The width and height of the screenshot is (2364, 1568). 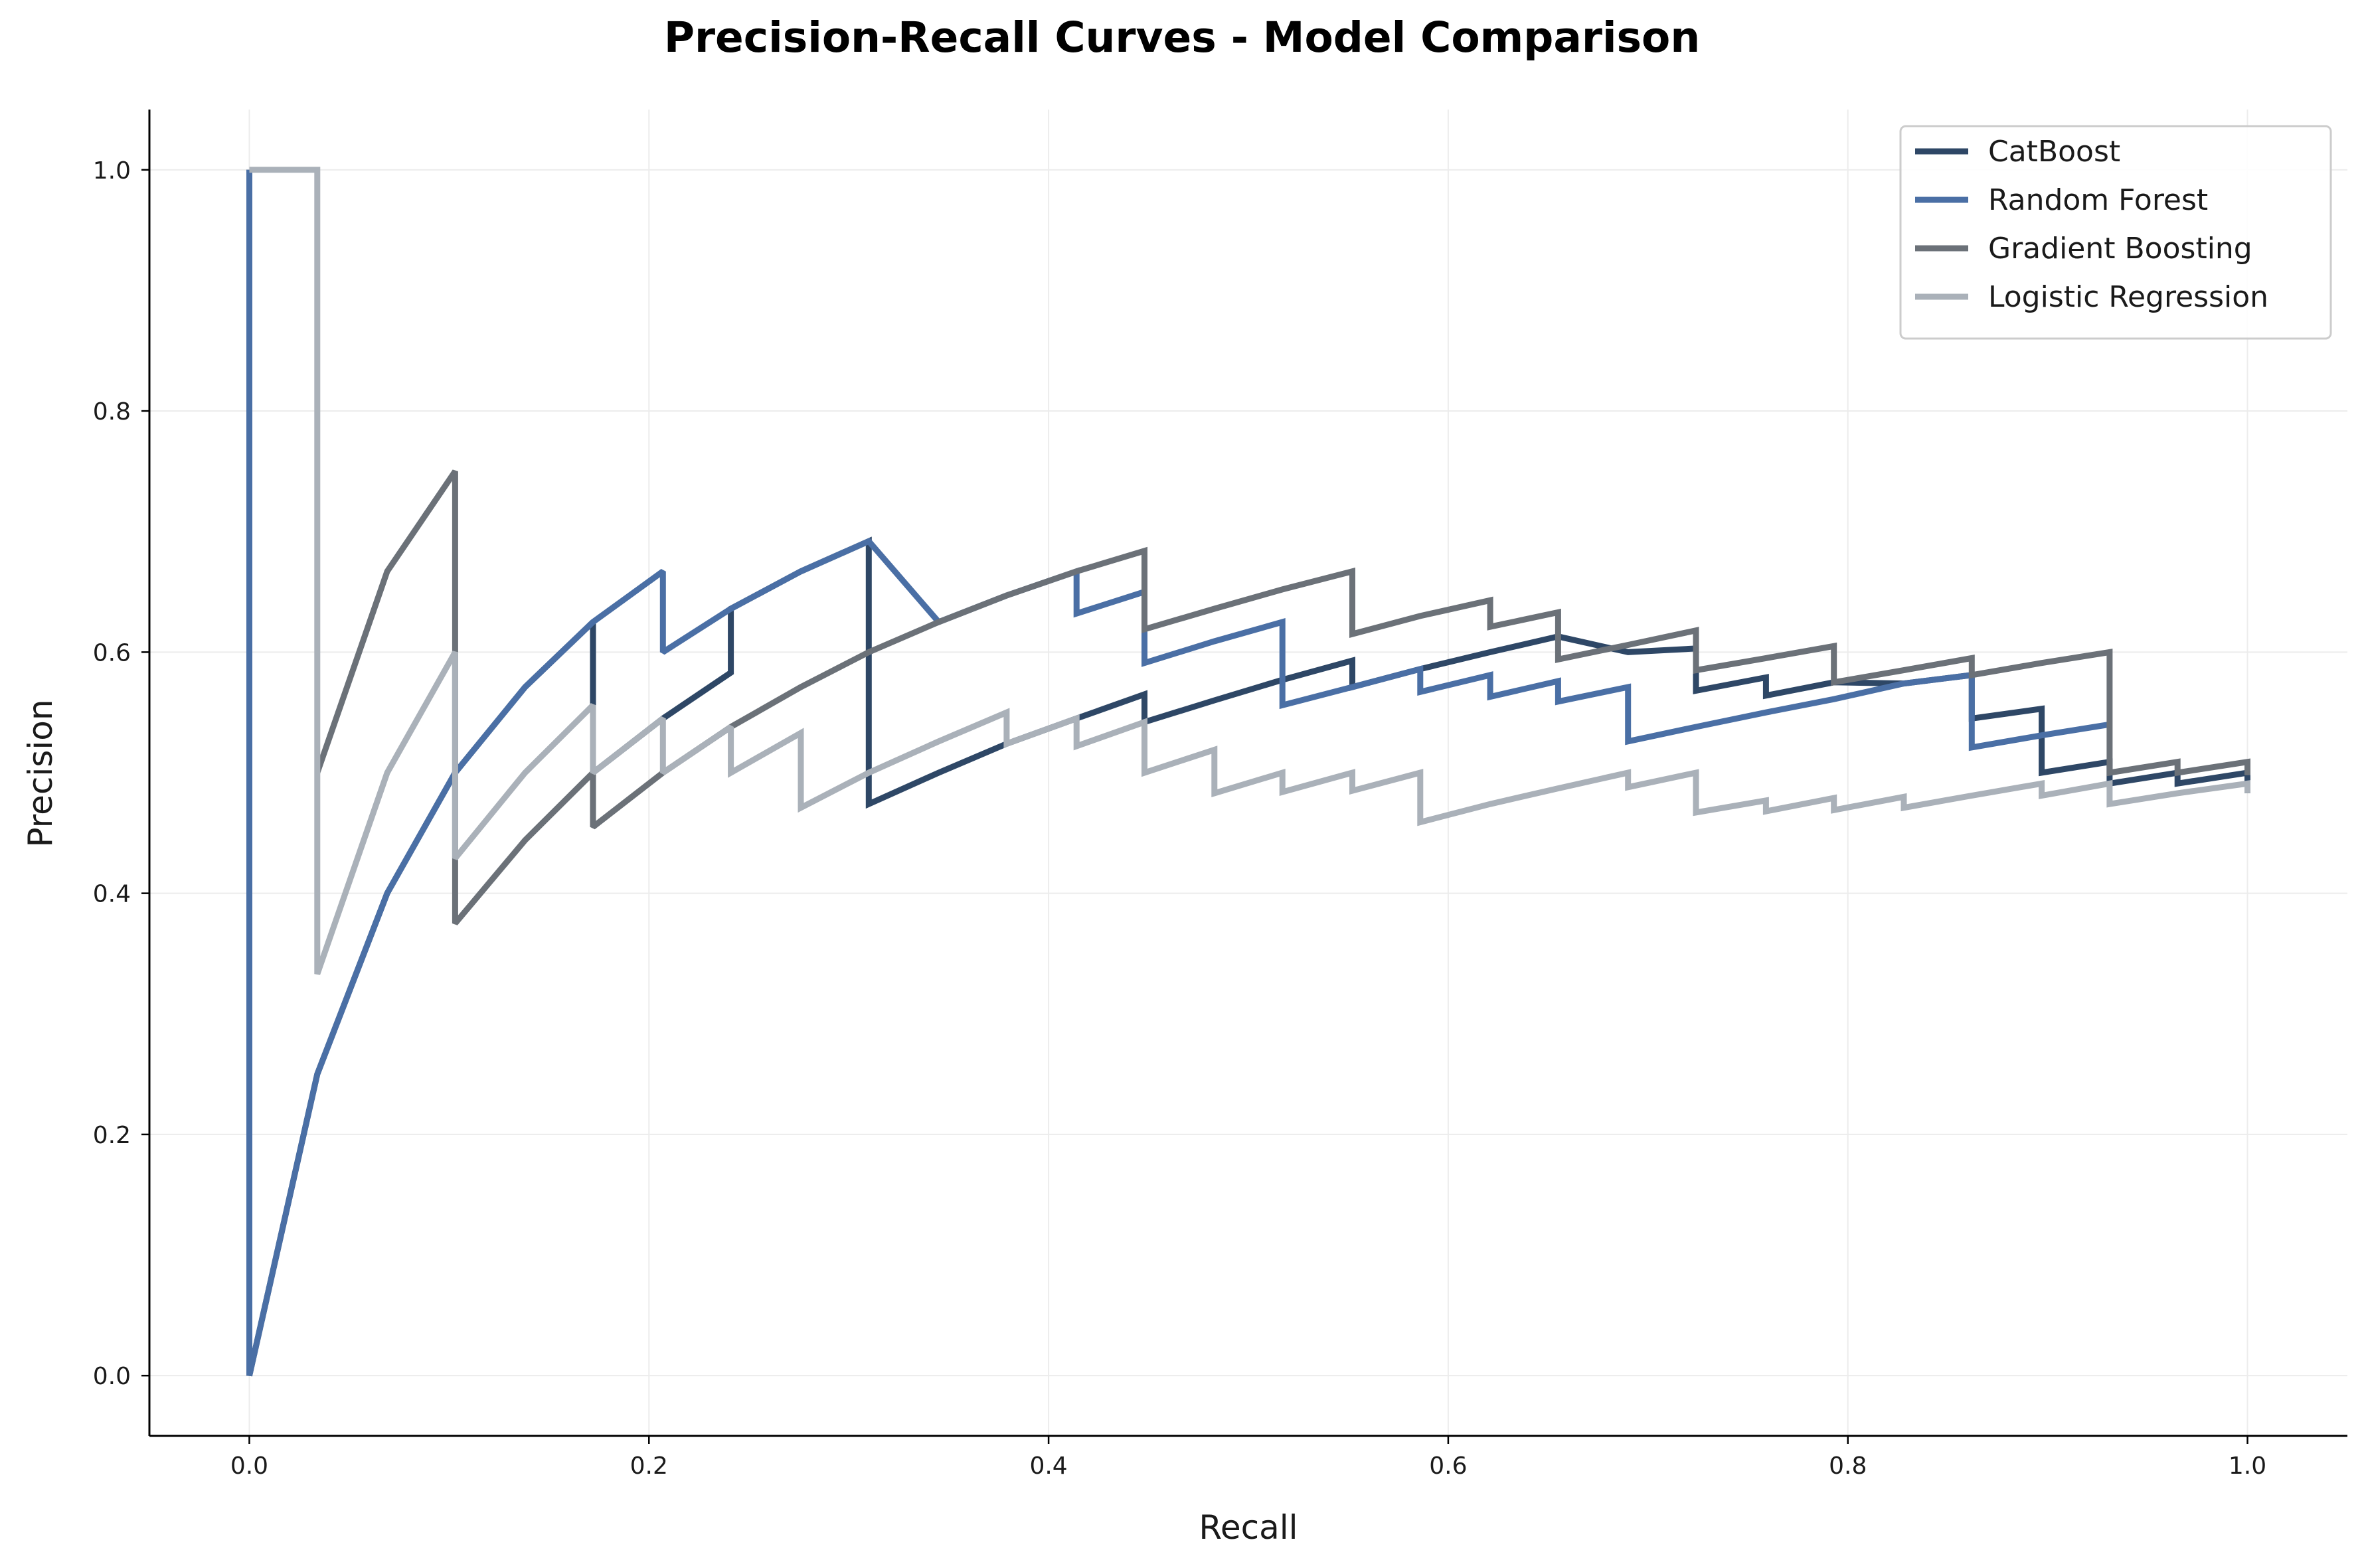 What do you see at coordinates (2247, 1466) in the screenshot?
I see `x-tick-label: 1.0` at bounding box center [2247, 1466].